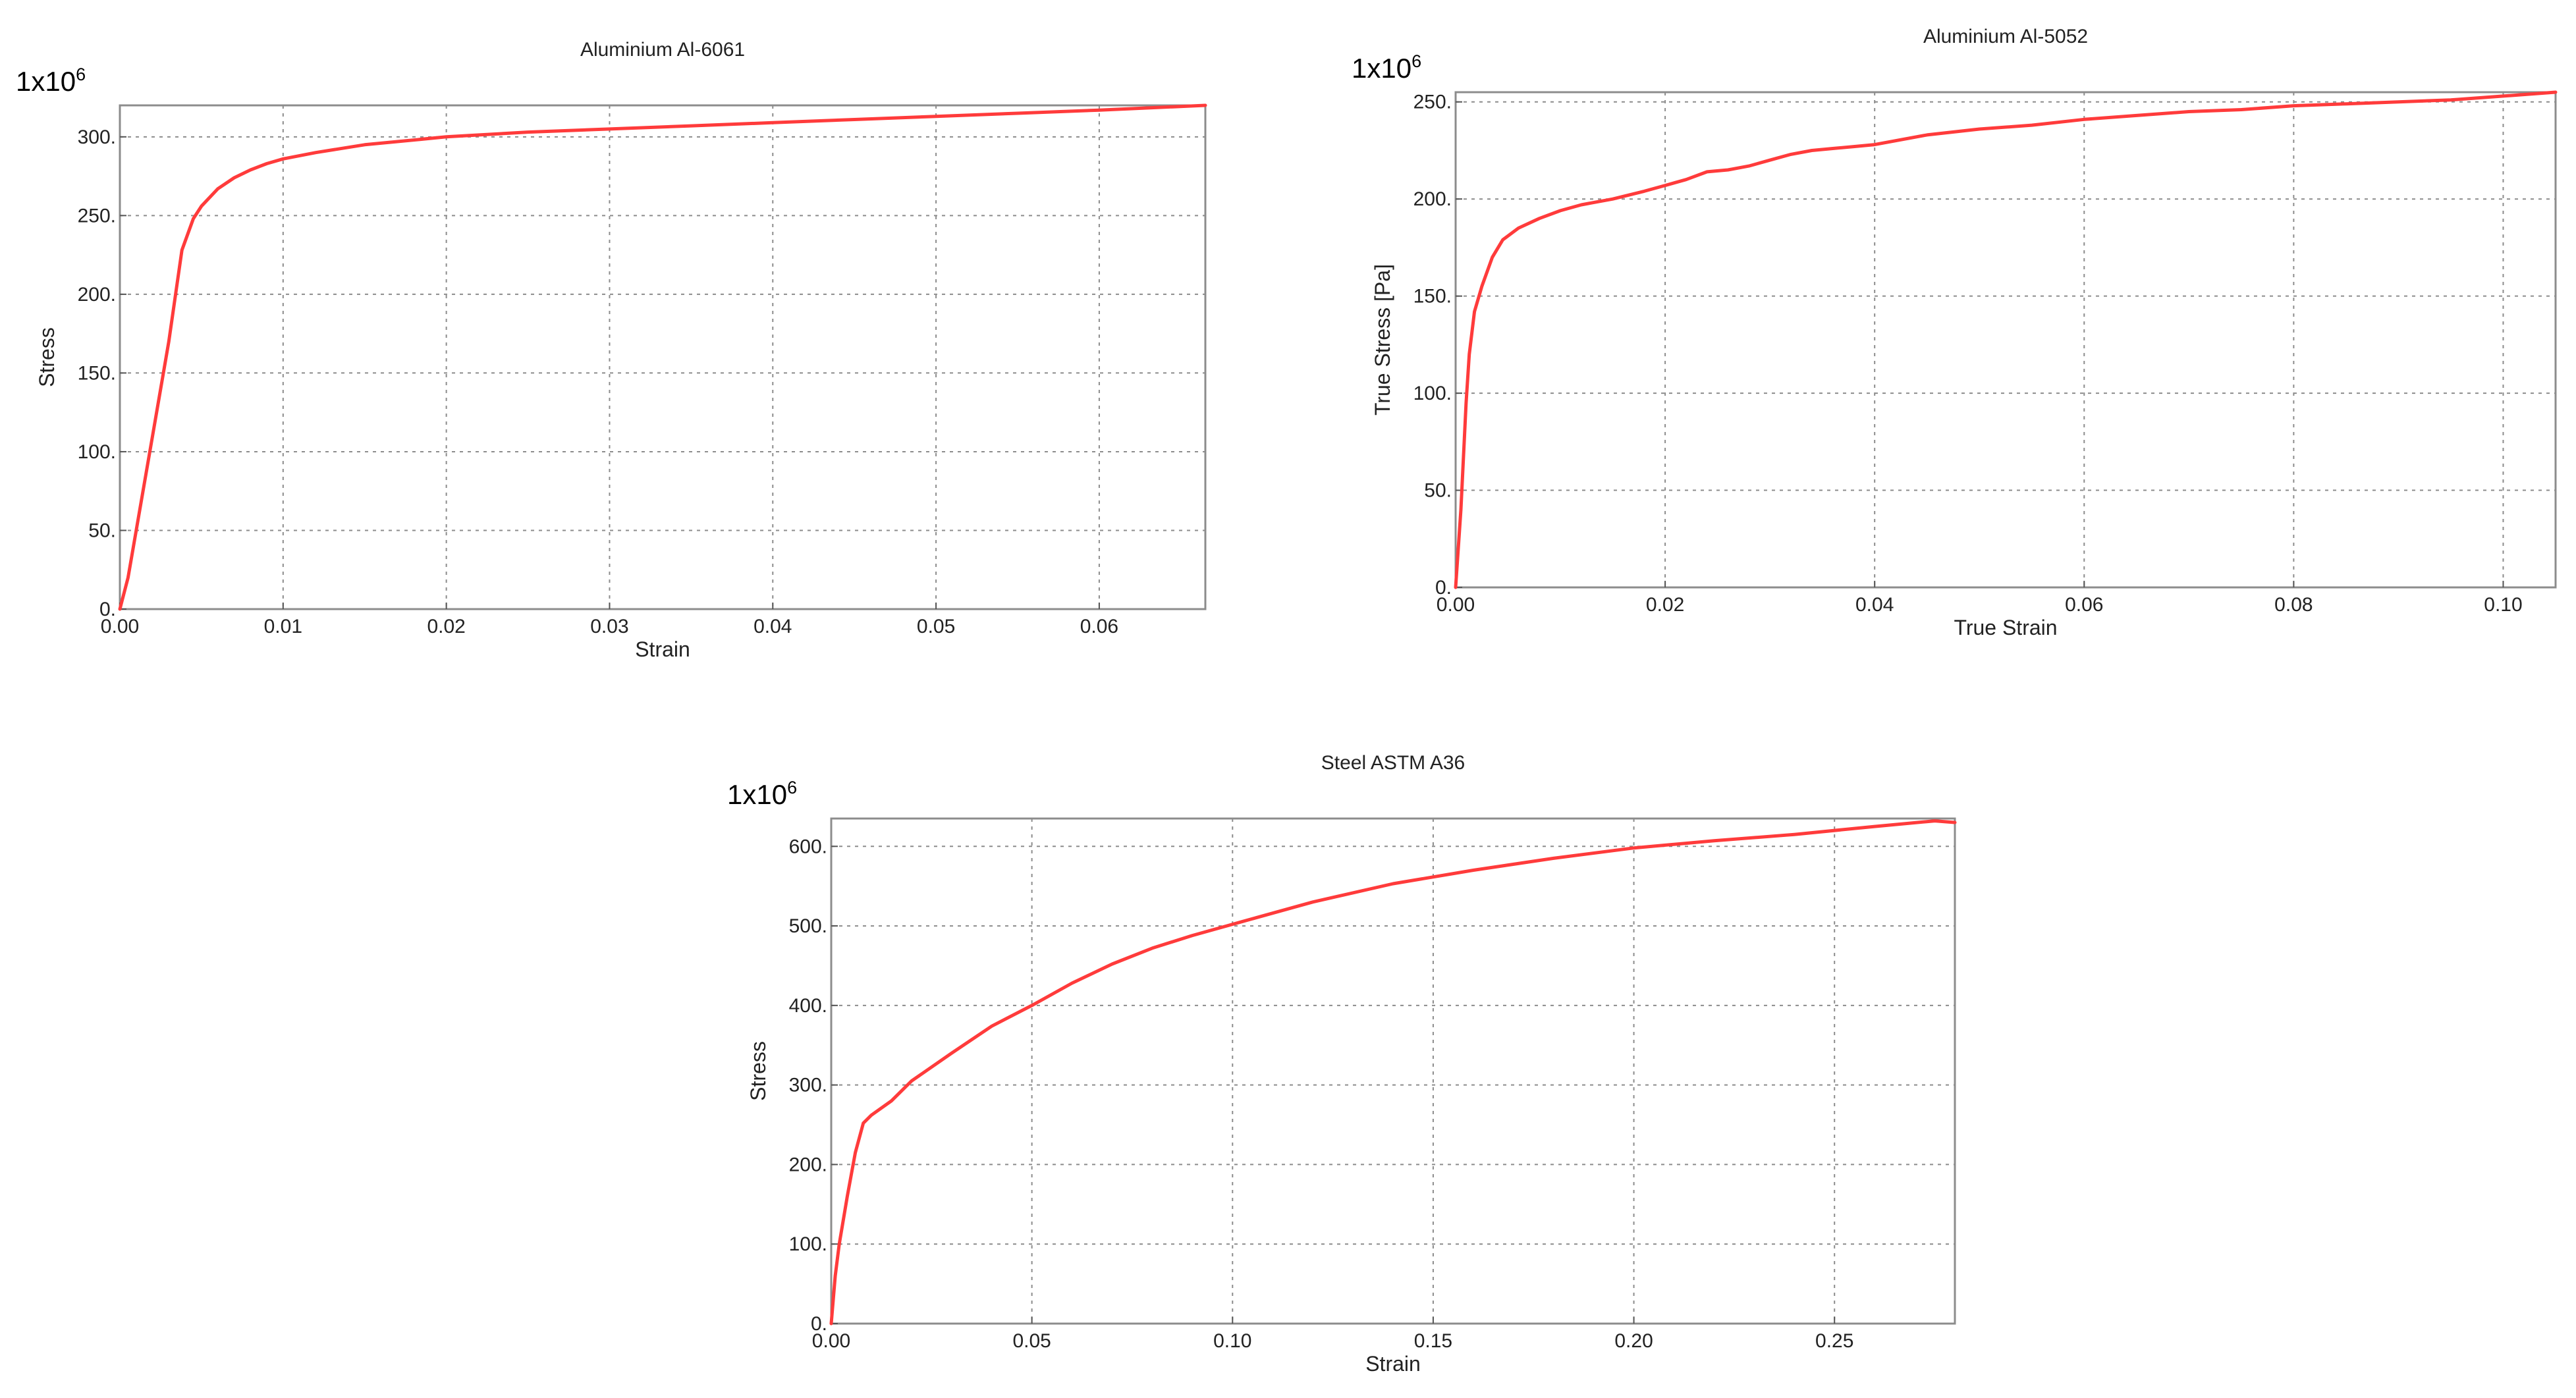 This screenshot has height=1398, width=2576. What do you see at coordinates (1633, 1341) in the screenshot?
I see `x-tick-label: 0.20` at bounding box center [1633, 1341].